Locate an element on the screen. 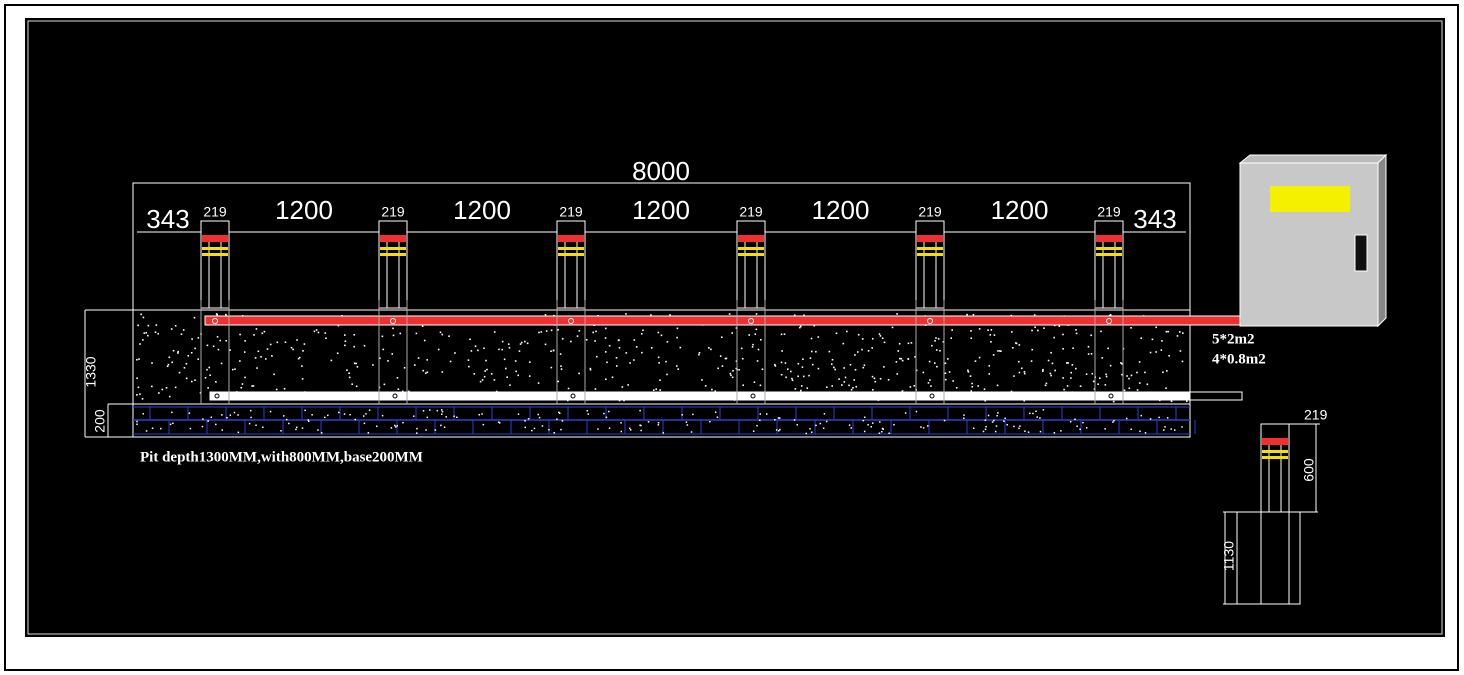 The height and width of the screenshot is (675, 1464). cabinet-top is located at coordinates (1313, 159).